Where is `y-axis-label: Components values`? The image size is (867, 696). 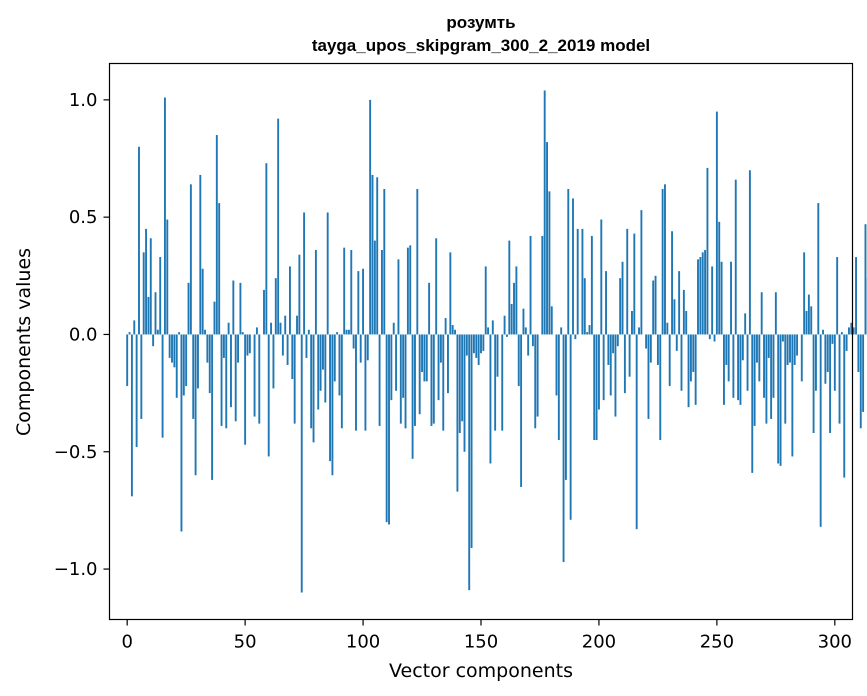 y-axis-label: Components values is located at coordinates (24, 342).